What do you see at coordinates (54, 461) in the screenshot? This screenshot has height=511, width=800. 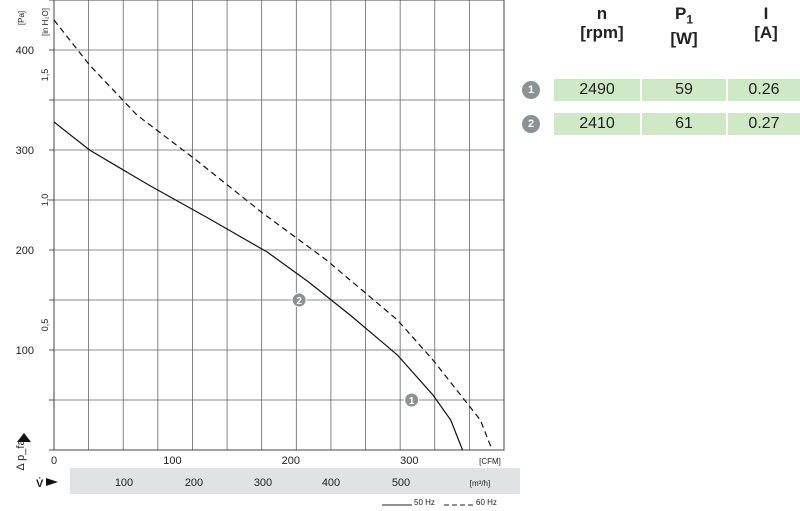 I see `x-cfm-tick-label: 0` at bounding box center [54, 461].